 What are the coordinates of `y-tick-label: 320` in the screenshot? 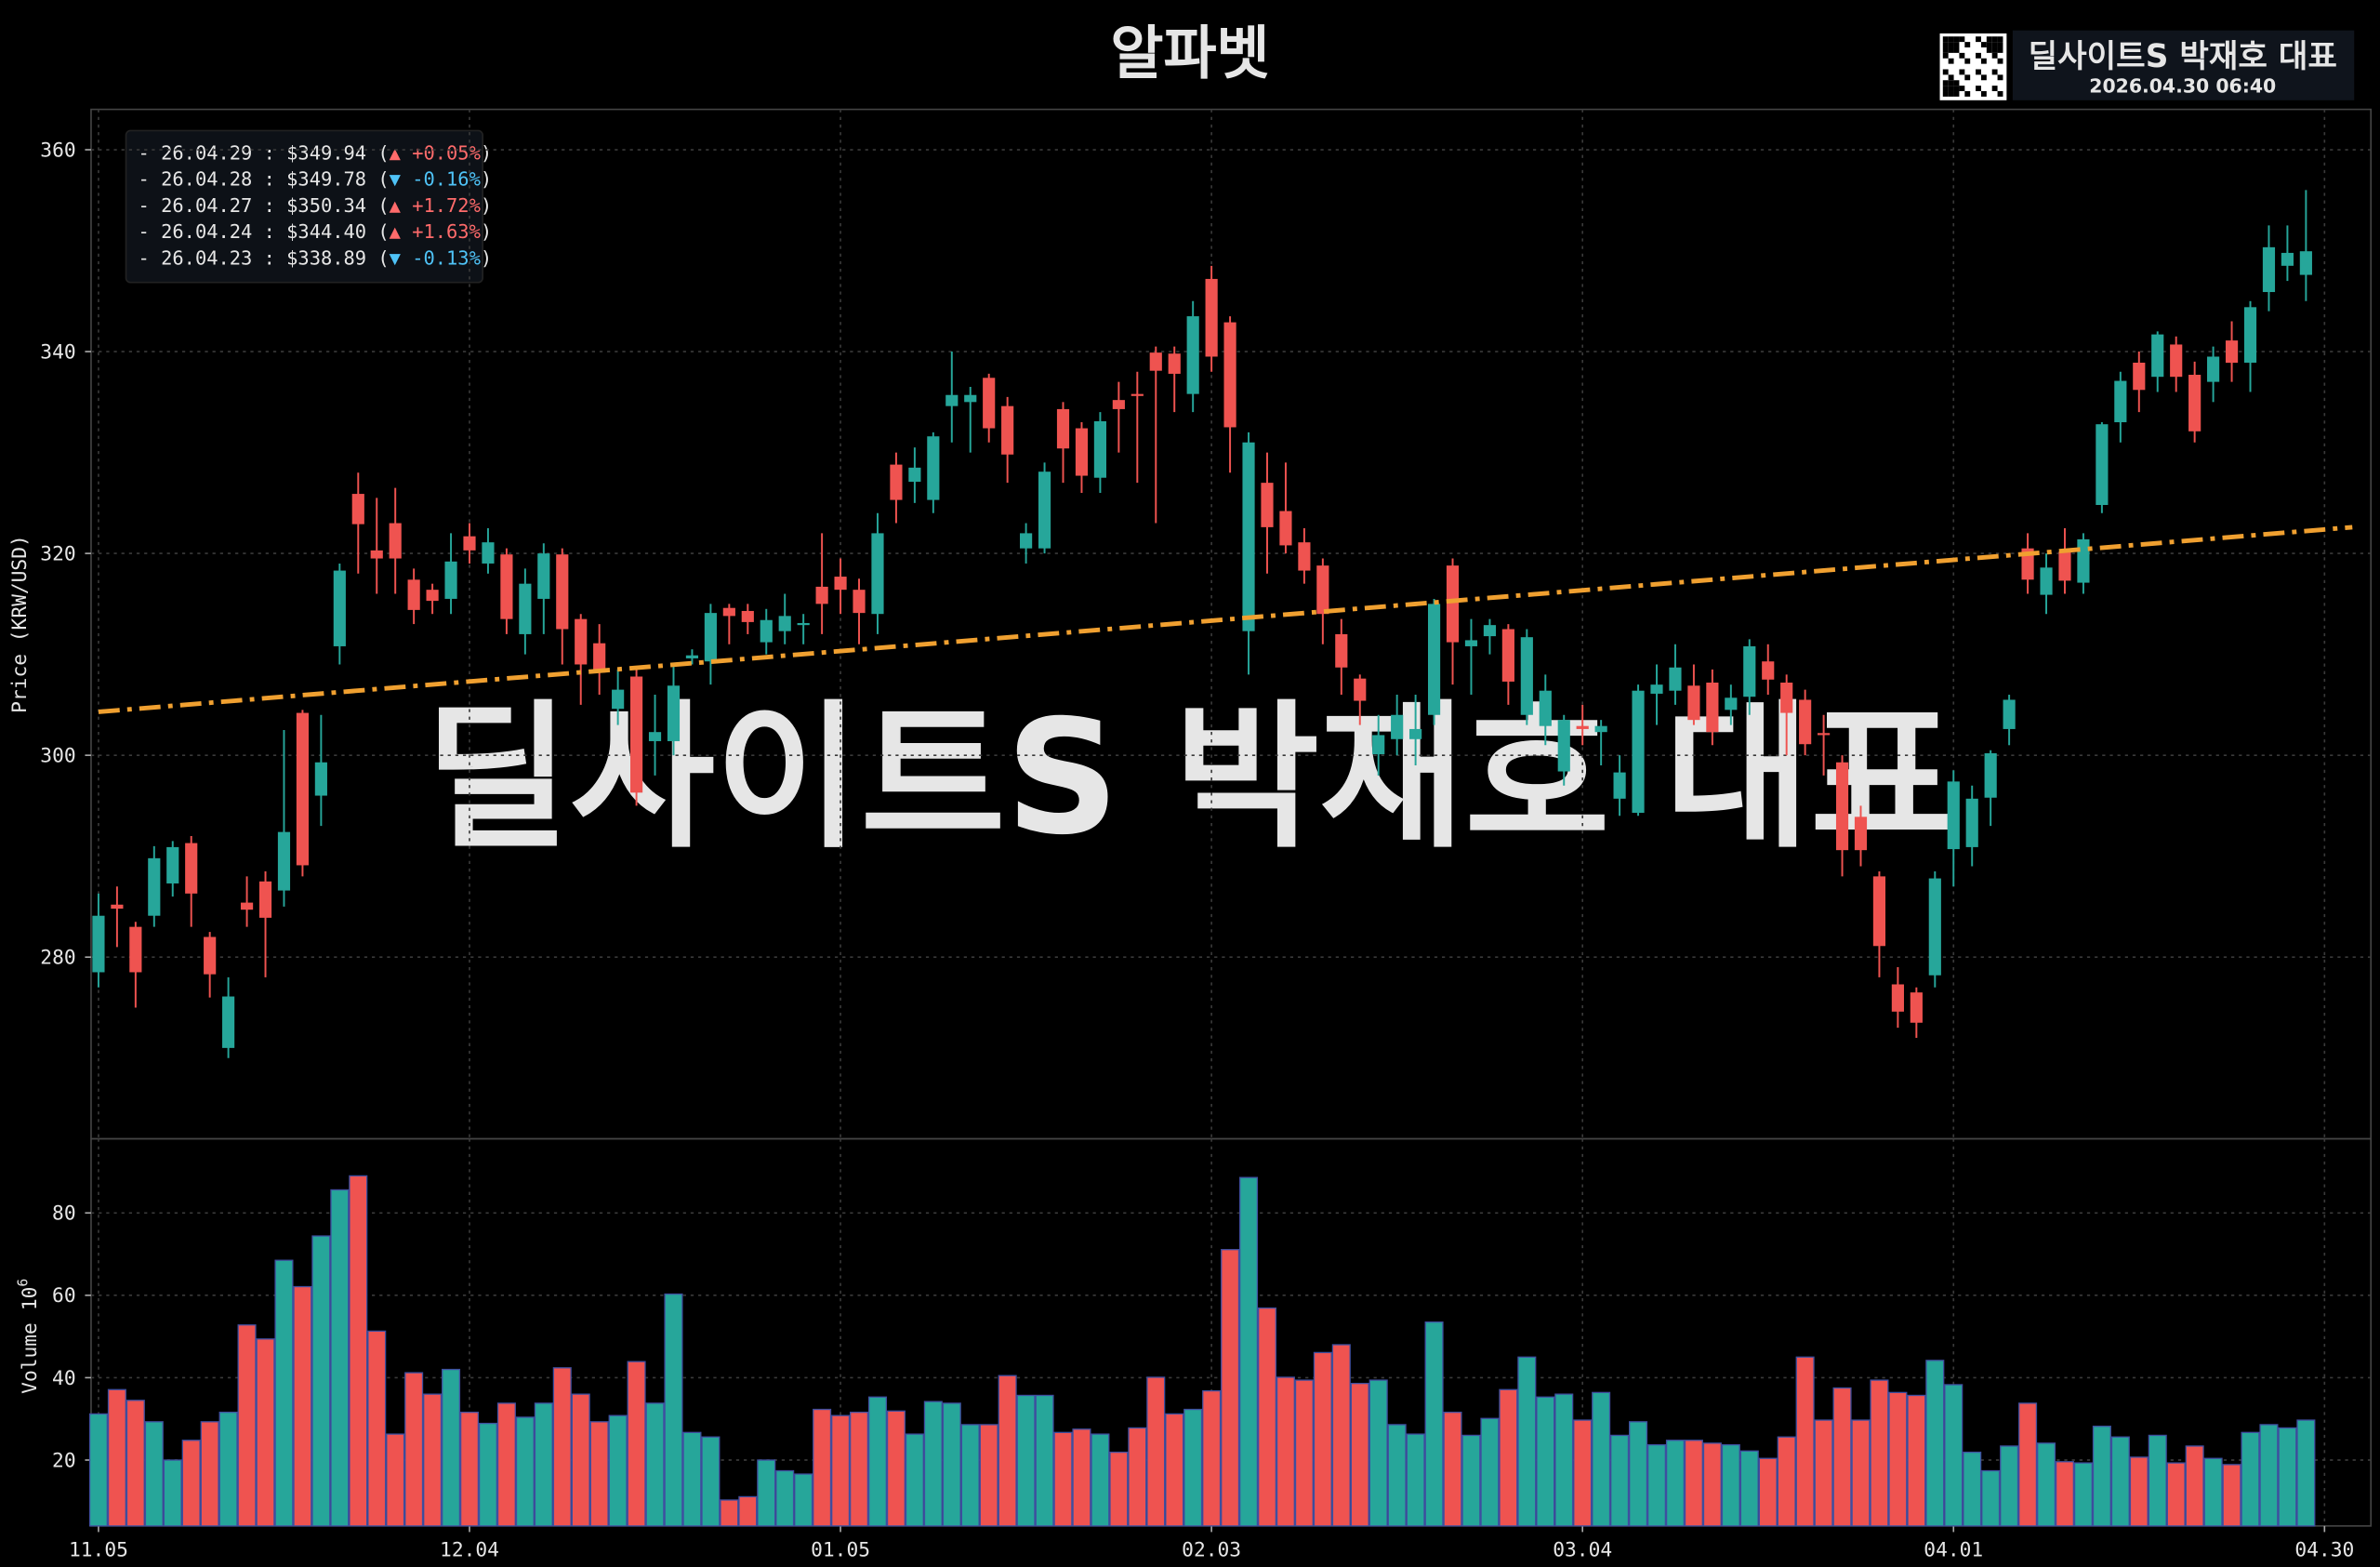 It's located at (57, 553).